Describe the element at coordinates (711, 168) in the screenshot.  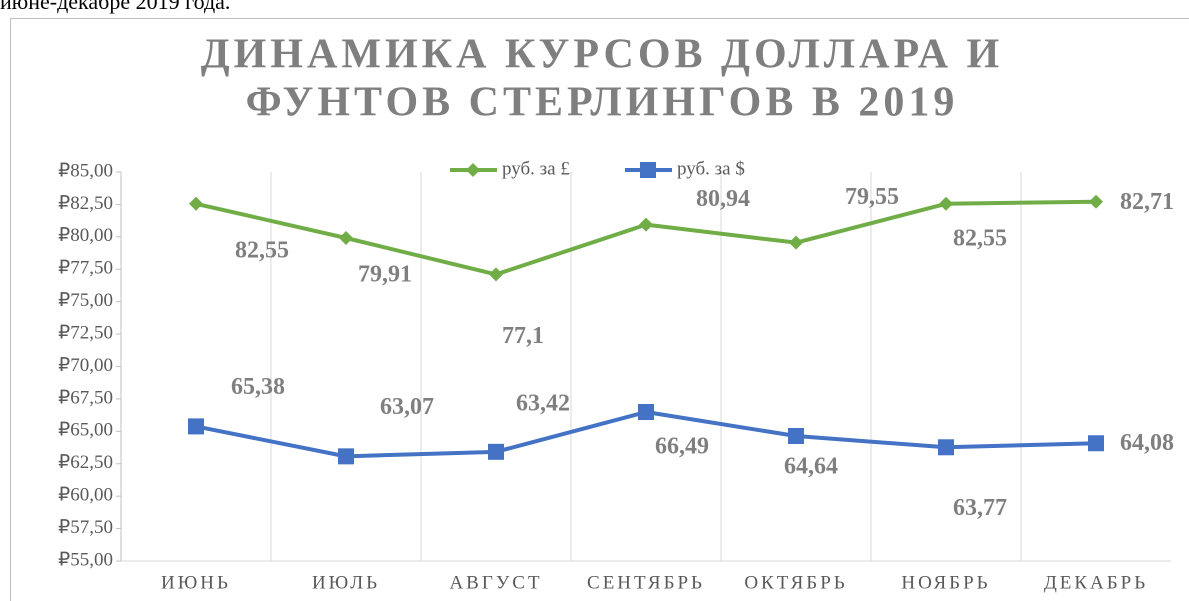
I see `legend-label: руб. за $` at that location.